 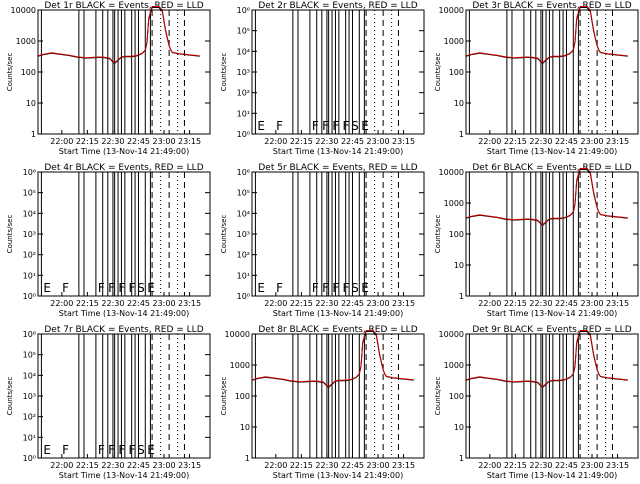 What do you see at coordinates (29, 375) in the screenshot?
I see `y-tick-label: 10⁴` at bounding box center [29, 375].